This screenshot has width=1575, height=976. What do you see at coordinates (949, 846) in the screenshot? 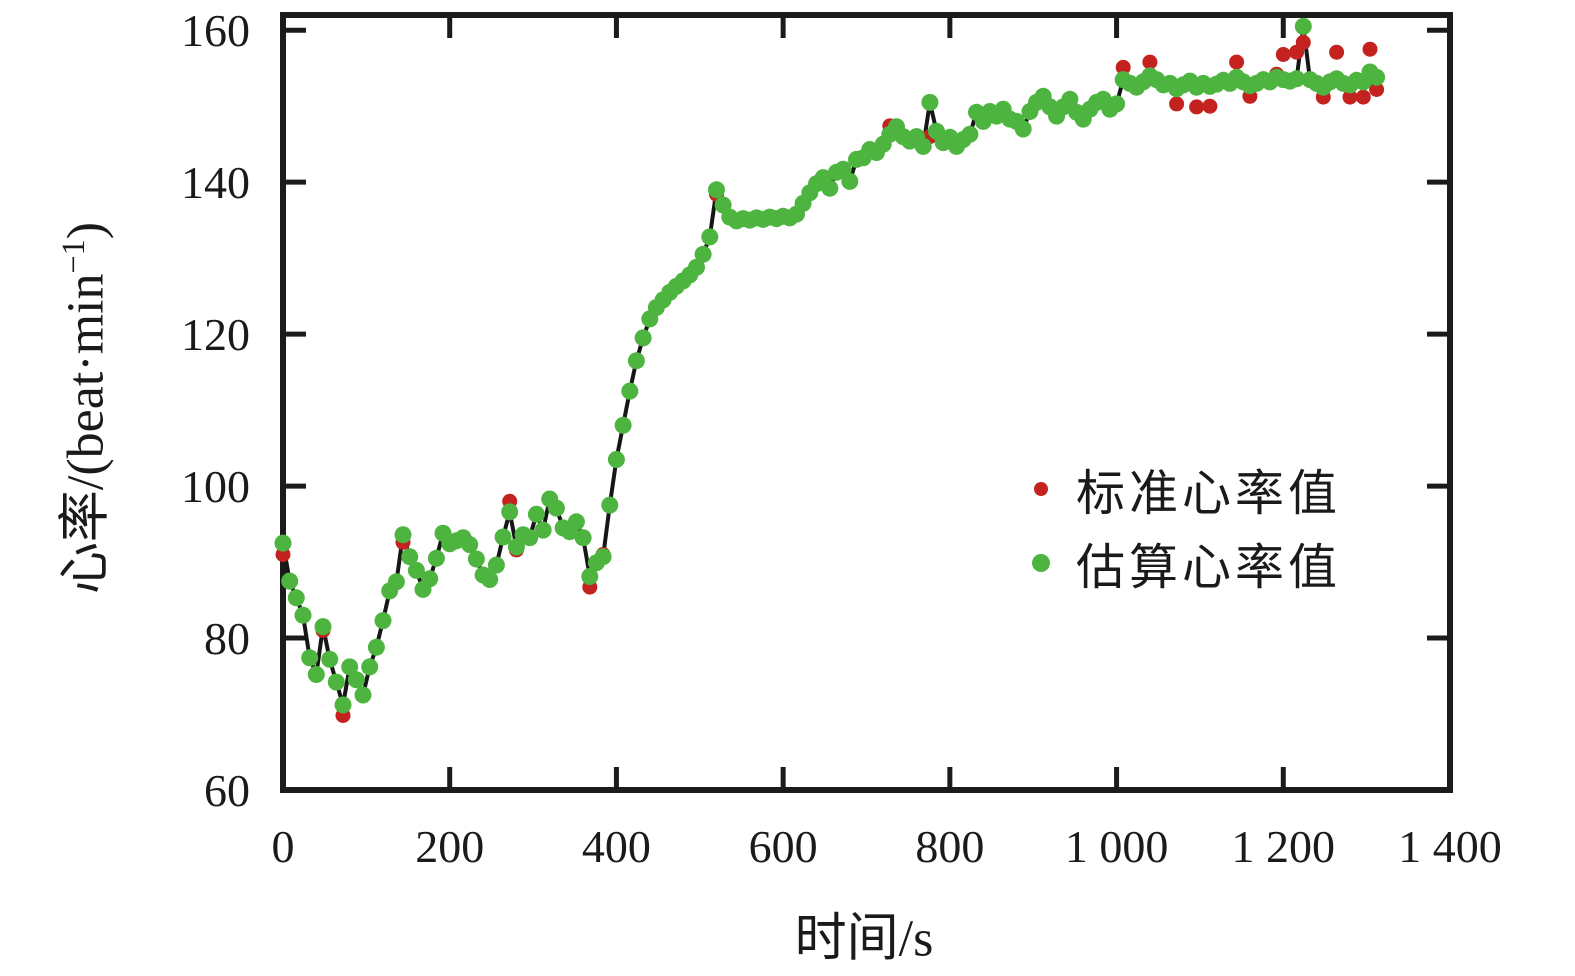
I see `x-tick-label: 800` at bounding box center [949, 846].